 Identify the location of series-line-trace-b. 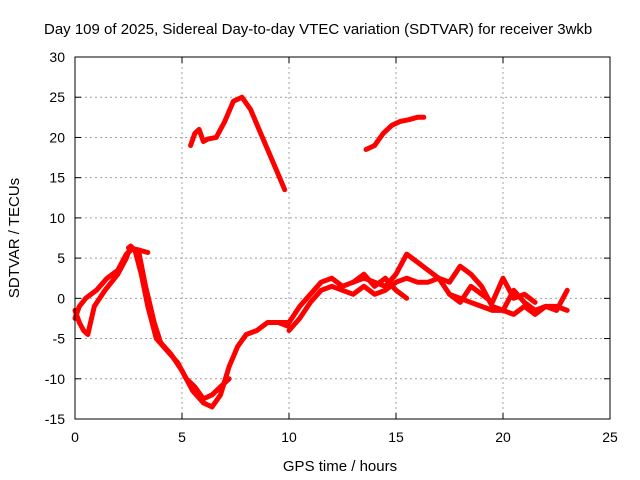
(152, 322).